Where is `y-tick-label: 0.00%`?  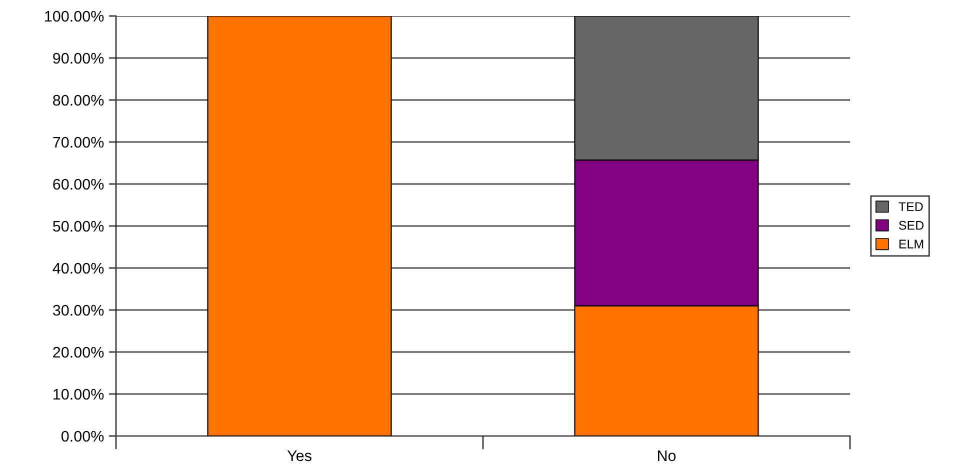 y-tick-label: 0.00% is located at coordinates (82, 436).